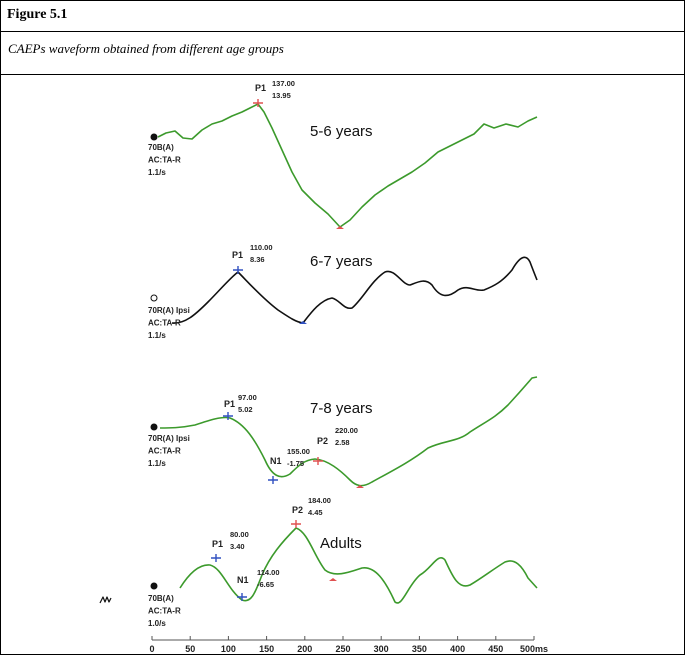 Image resolution: width=685 pixels, height=655 pixels. Describe the element at coordinates (283, 83) in the screenshot. I see `peak-latency: 137.00` at that location.